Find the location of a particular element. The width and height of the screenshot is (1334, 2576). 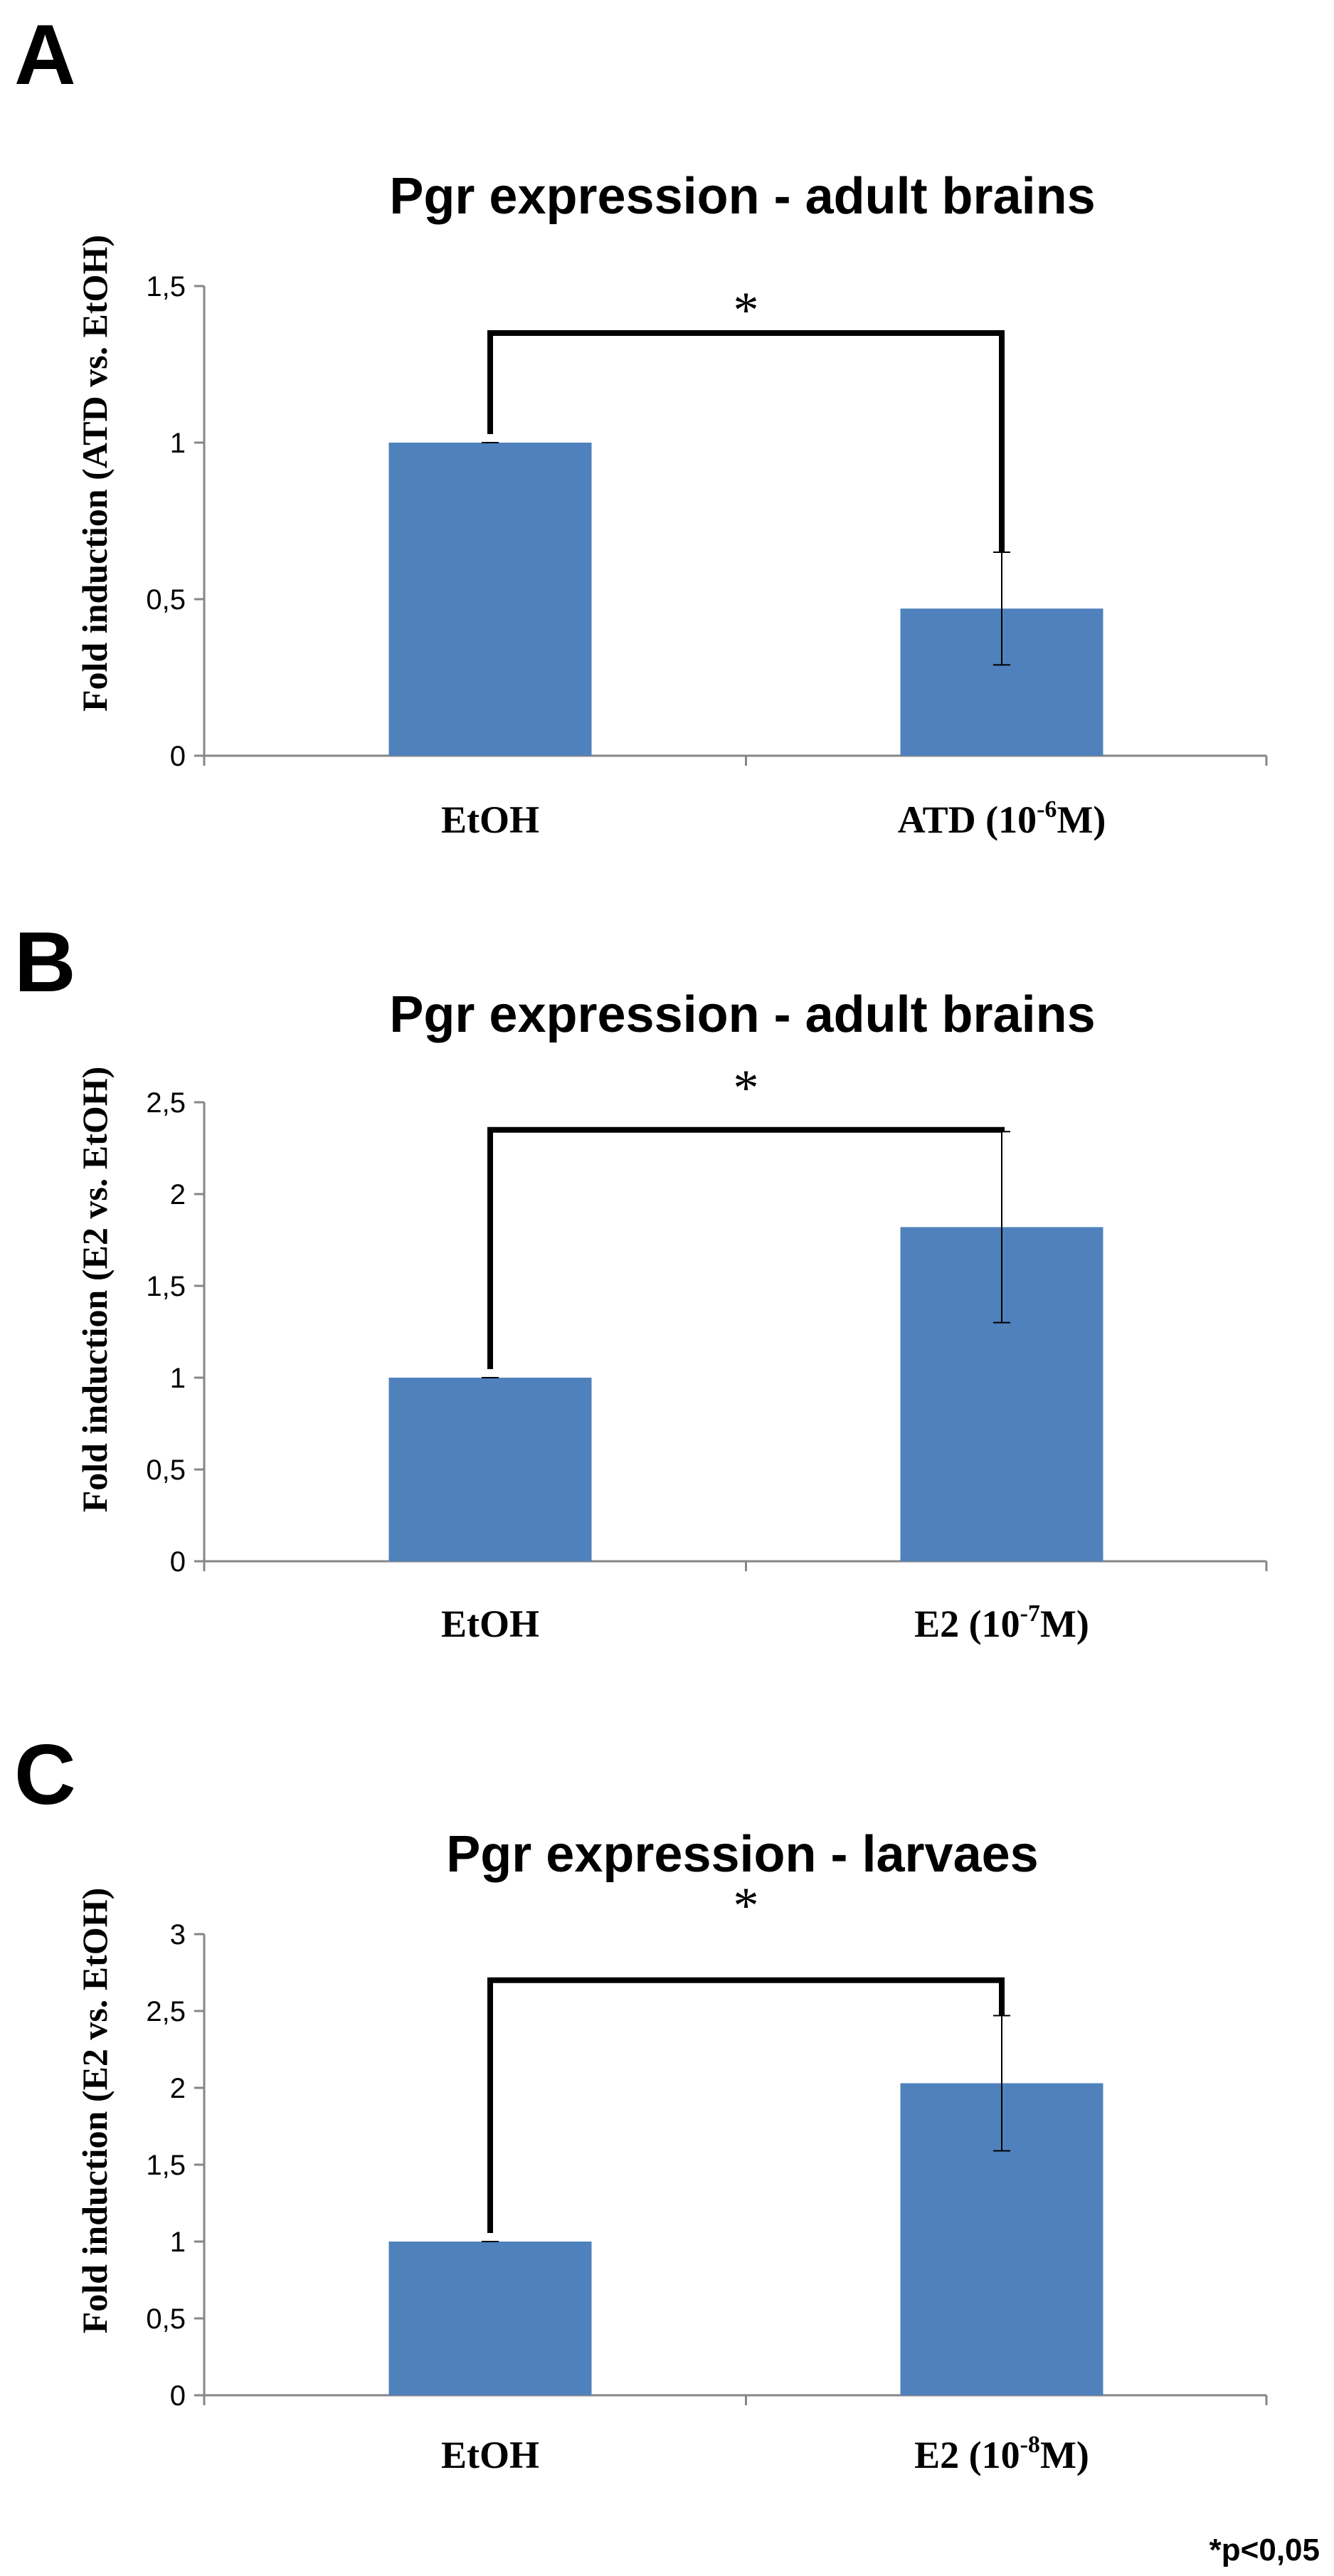

panel-letter: A is located at coordinates (45, 55).